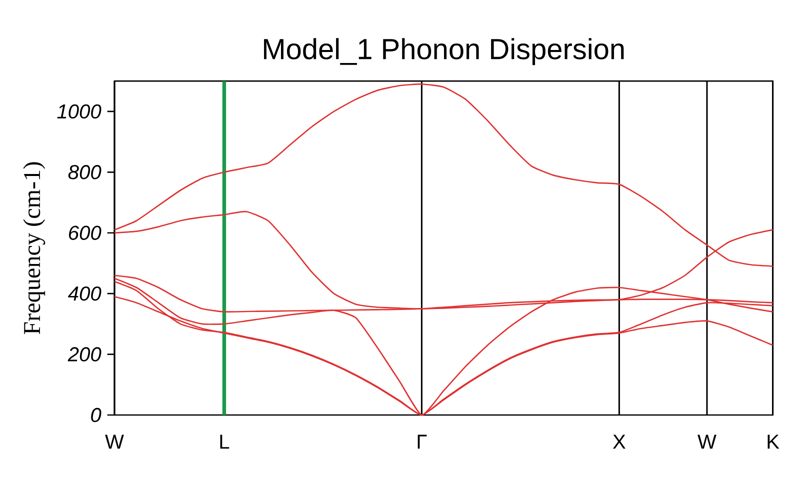 This screenshot has height=477, width=800. Describe the element at coordinates (85, 172) in the screenshot. I see `y-tick-label: 800` at that location.